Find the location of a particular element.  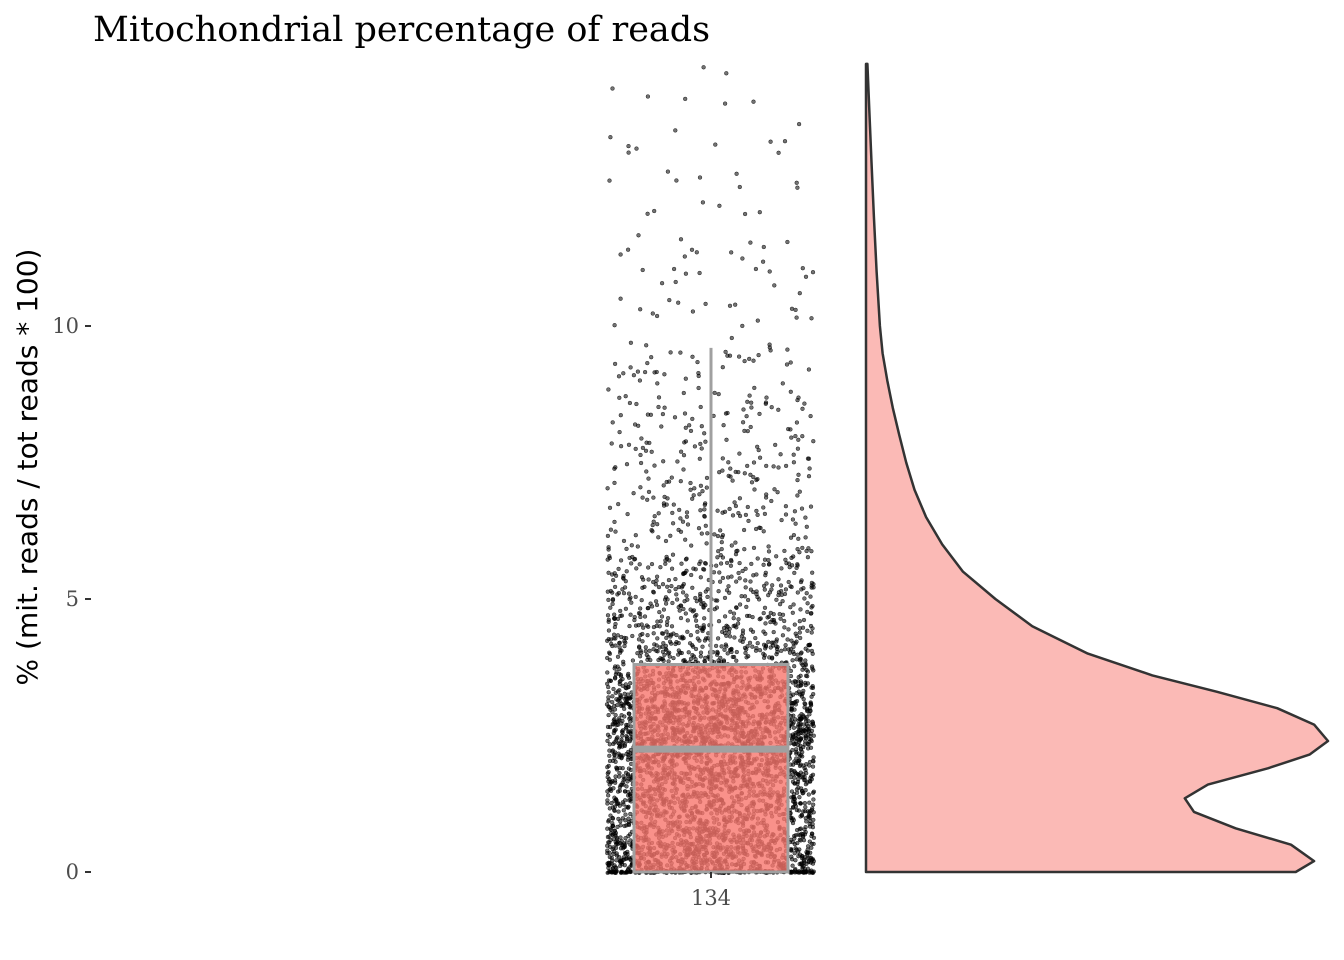

x-axis: 134 is located at coordinates (711, 891).